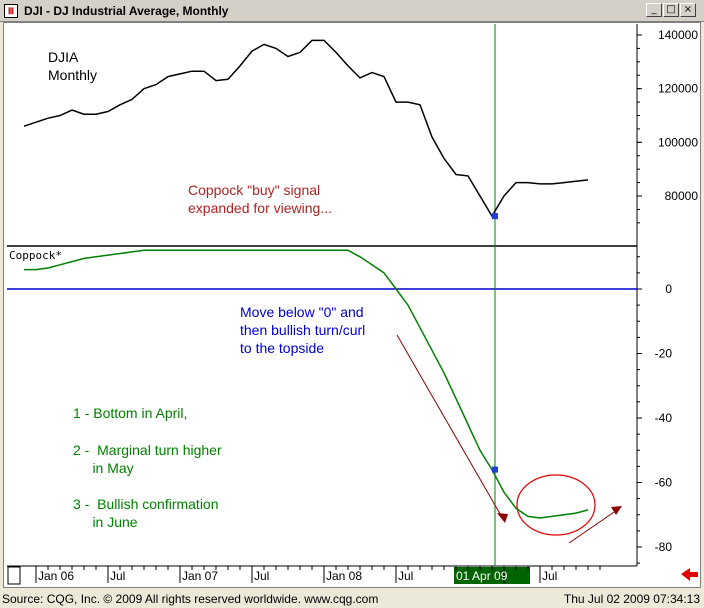 The height and width of the screenshot is (608, 704). I want to click on annotation-point-3-line2: in June, so click(105, 522).